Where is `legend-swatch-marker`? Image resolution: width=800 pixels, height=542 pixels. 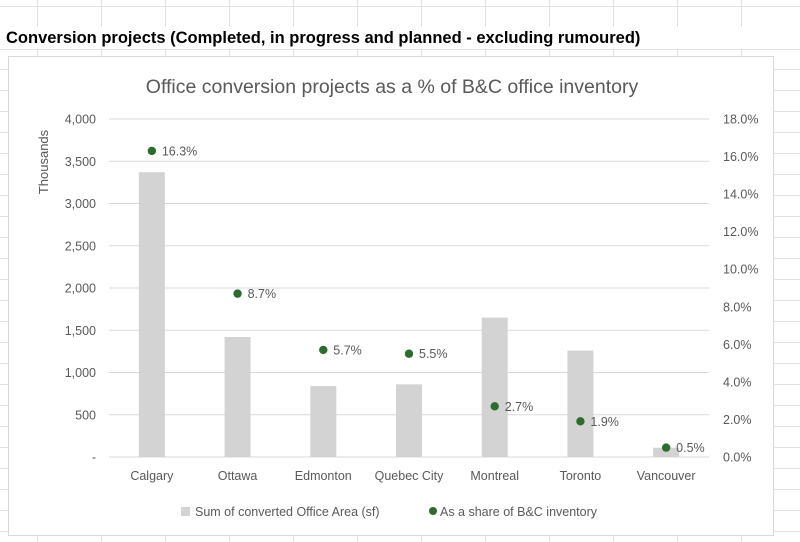 legend-swatch-marker is located at coordinates (433, 511).